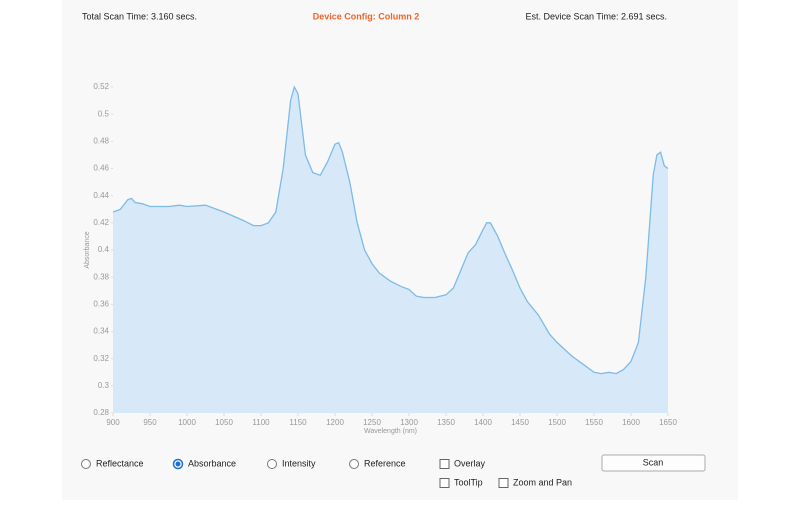 Image resolution: width=800 pixels, height=505 pixels. I want to click on checkbox-label: Zoom and Pan, so click(542, 482).